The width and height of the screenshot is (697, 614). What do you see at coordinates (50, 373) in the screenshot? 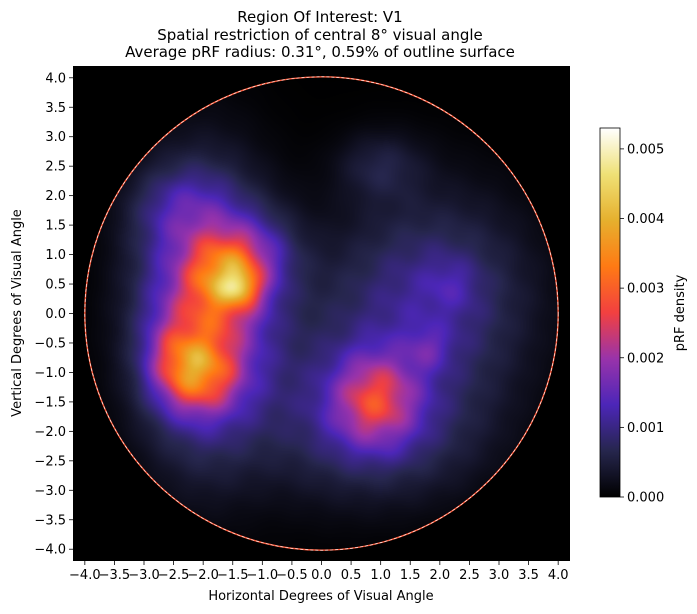
I see `y-tick-label: −1.0` at bounding box center [50, 373].